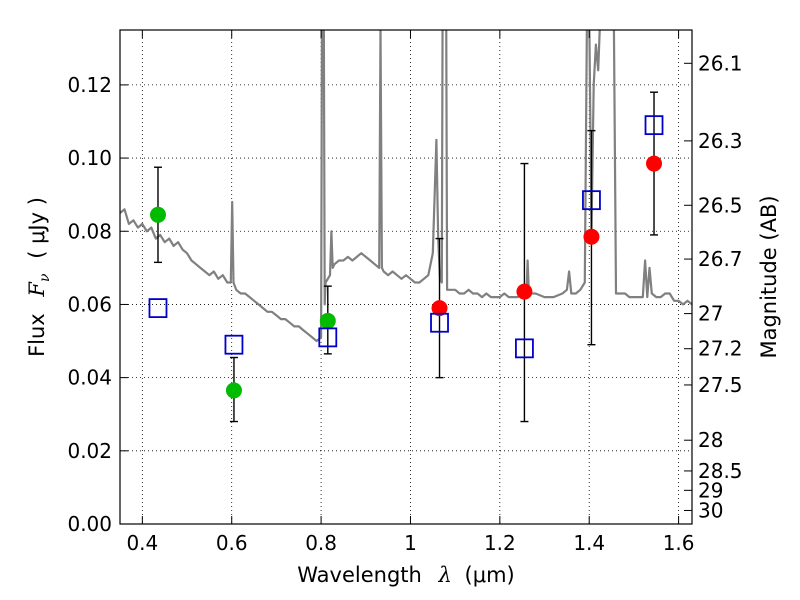  I want to click on y2-tick-label: 26.7, so click(720, 259).